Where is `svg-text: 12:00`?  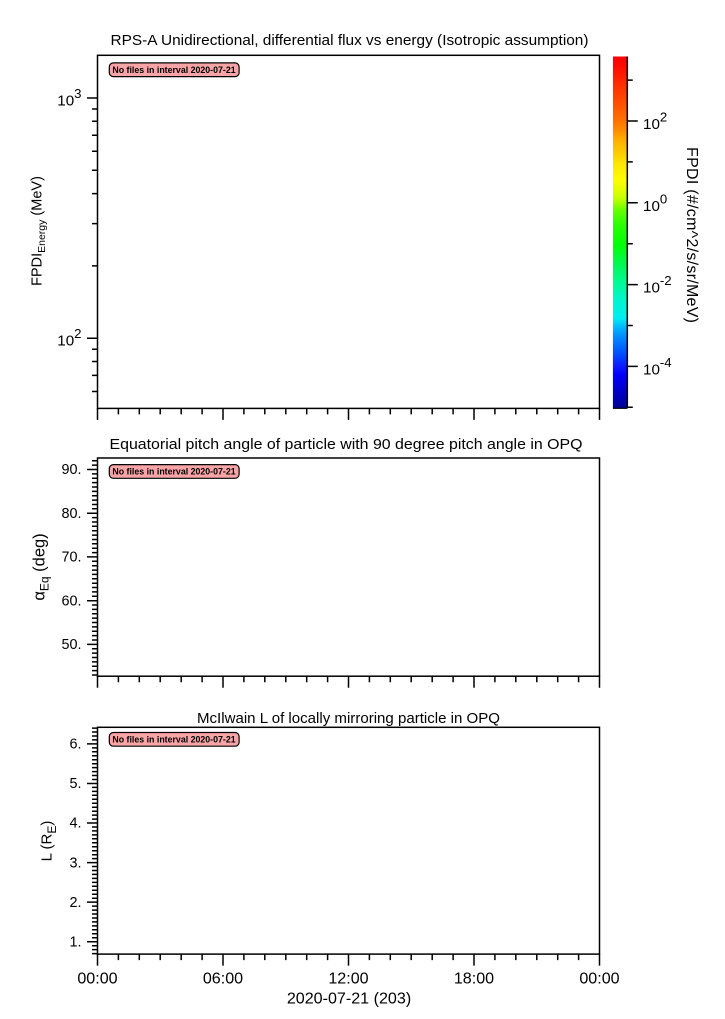 svg-text: 12:00 is located at coordinates (348, 978).